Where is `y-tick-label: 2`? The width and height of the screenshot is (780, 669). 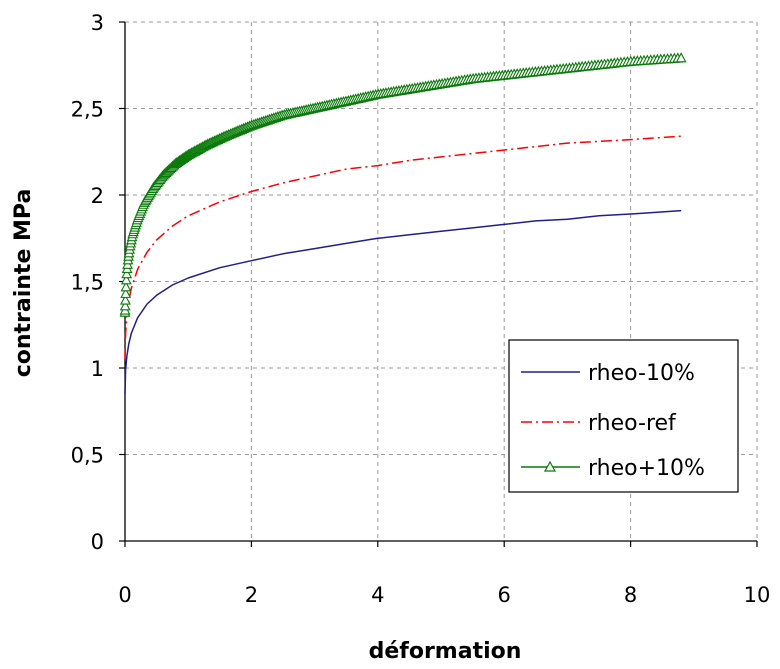
y-tick-label: 2 is located at coordinates (97, 196).